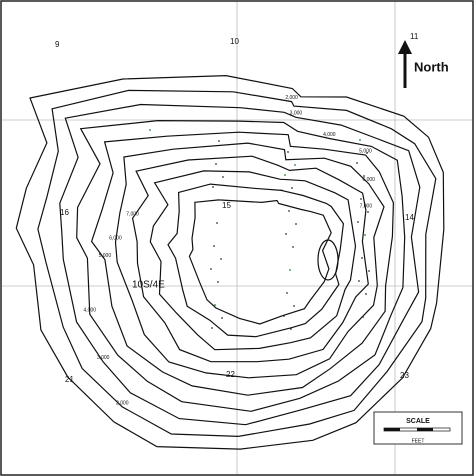 The height and width of the screenshot is (476, 474). Describe the element at coordinates (431, 66) in the screenshot. I see `north-label: North` at that location.